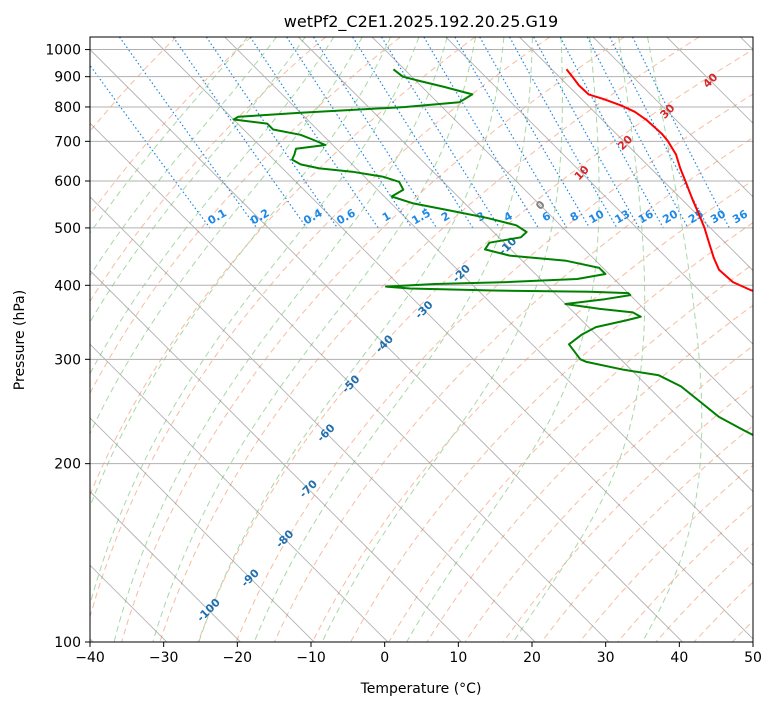 The height and width of the screenshot is (708, 775). What do you see at coordinates (458, 658) in the screenshot?
I see `x-tick-label: 10` at bounding box center [458, 658].